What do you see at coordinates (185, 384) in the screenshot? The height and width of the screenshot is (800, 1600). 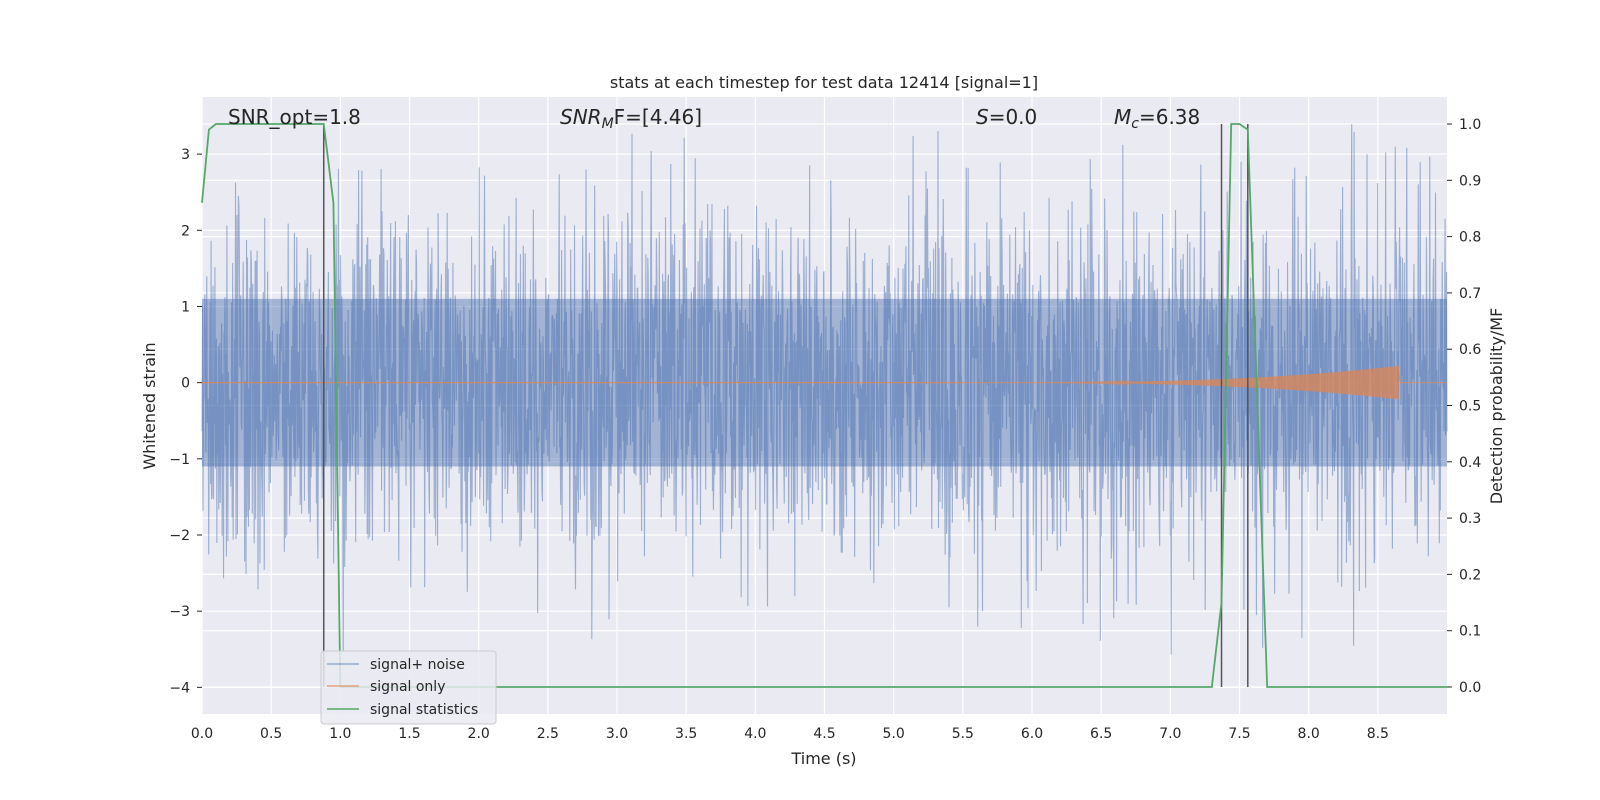 I see `y-tick-label: 0` at bounding box center [185, 384].